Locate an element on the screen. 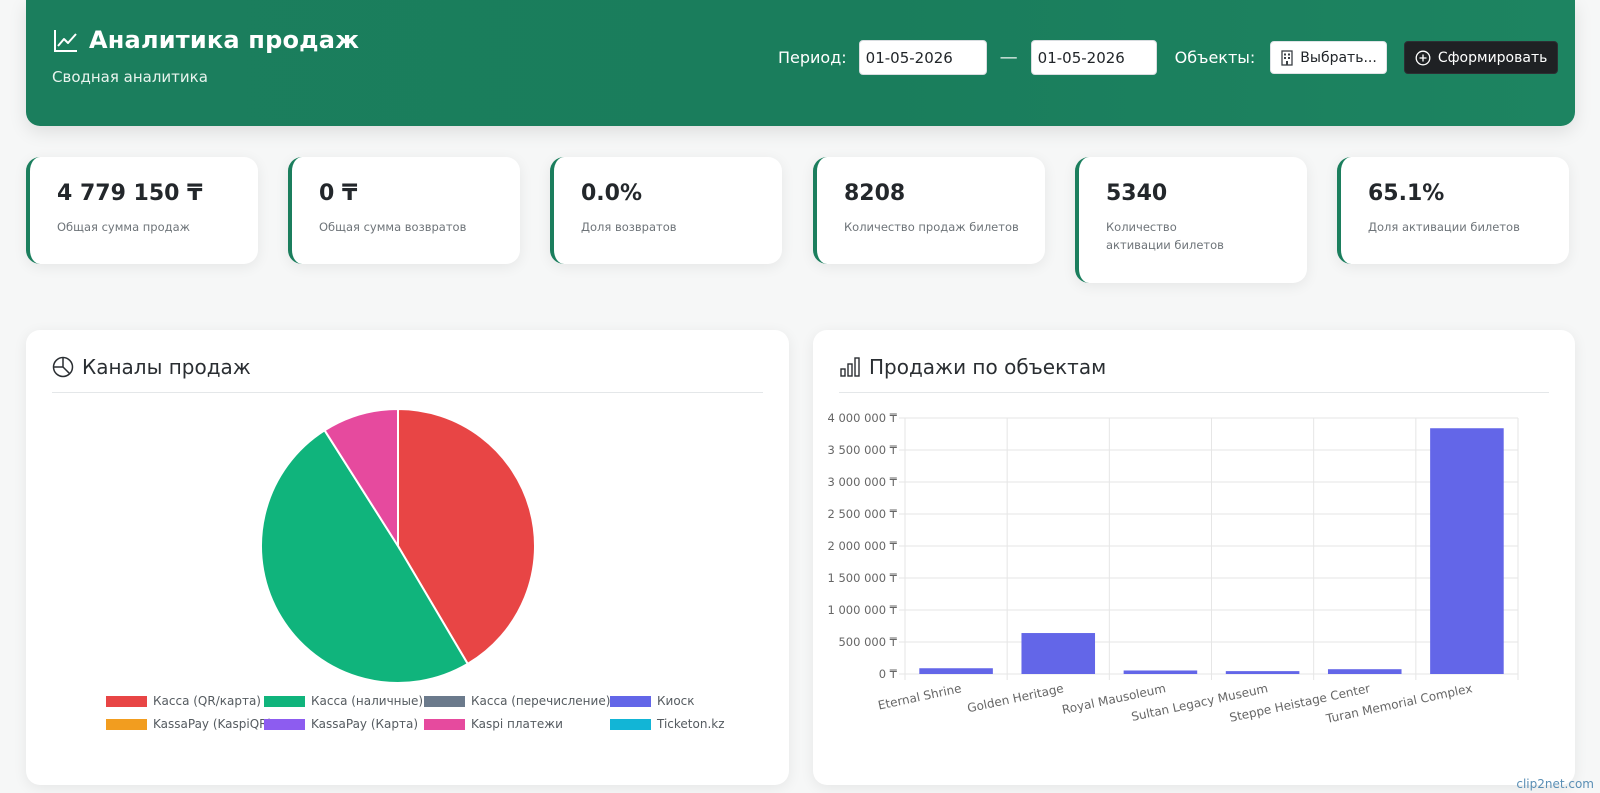  building-icon is located at coordinates (1287, 57).